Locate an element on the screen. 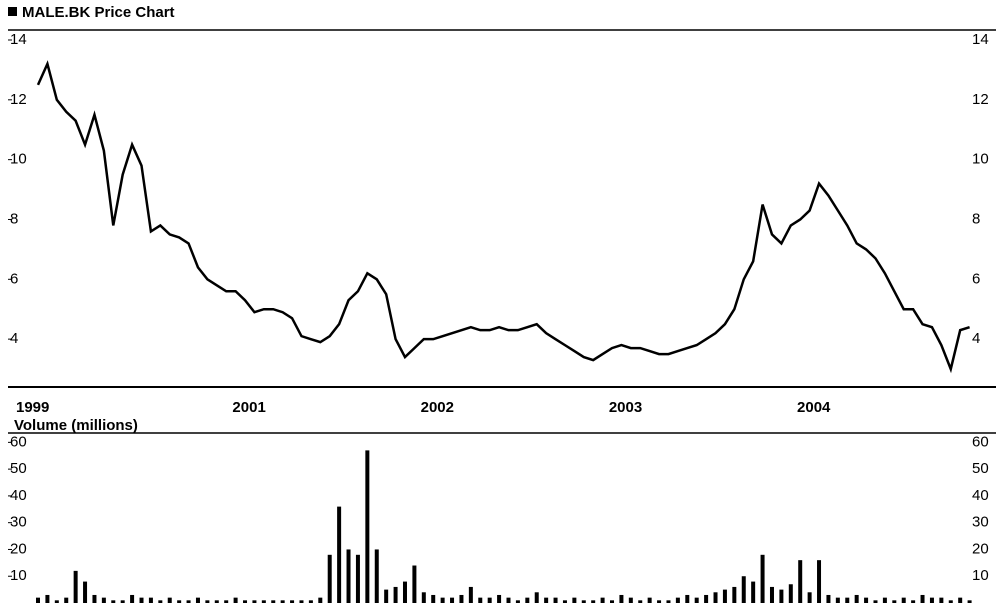  y-tick-label: 60 is located at coordinates (18, 441).